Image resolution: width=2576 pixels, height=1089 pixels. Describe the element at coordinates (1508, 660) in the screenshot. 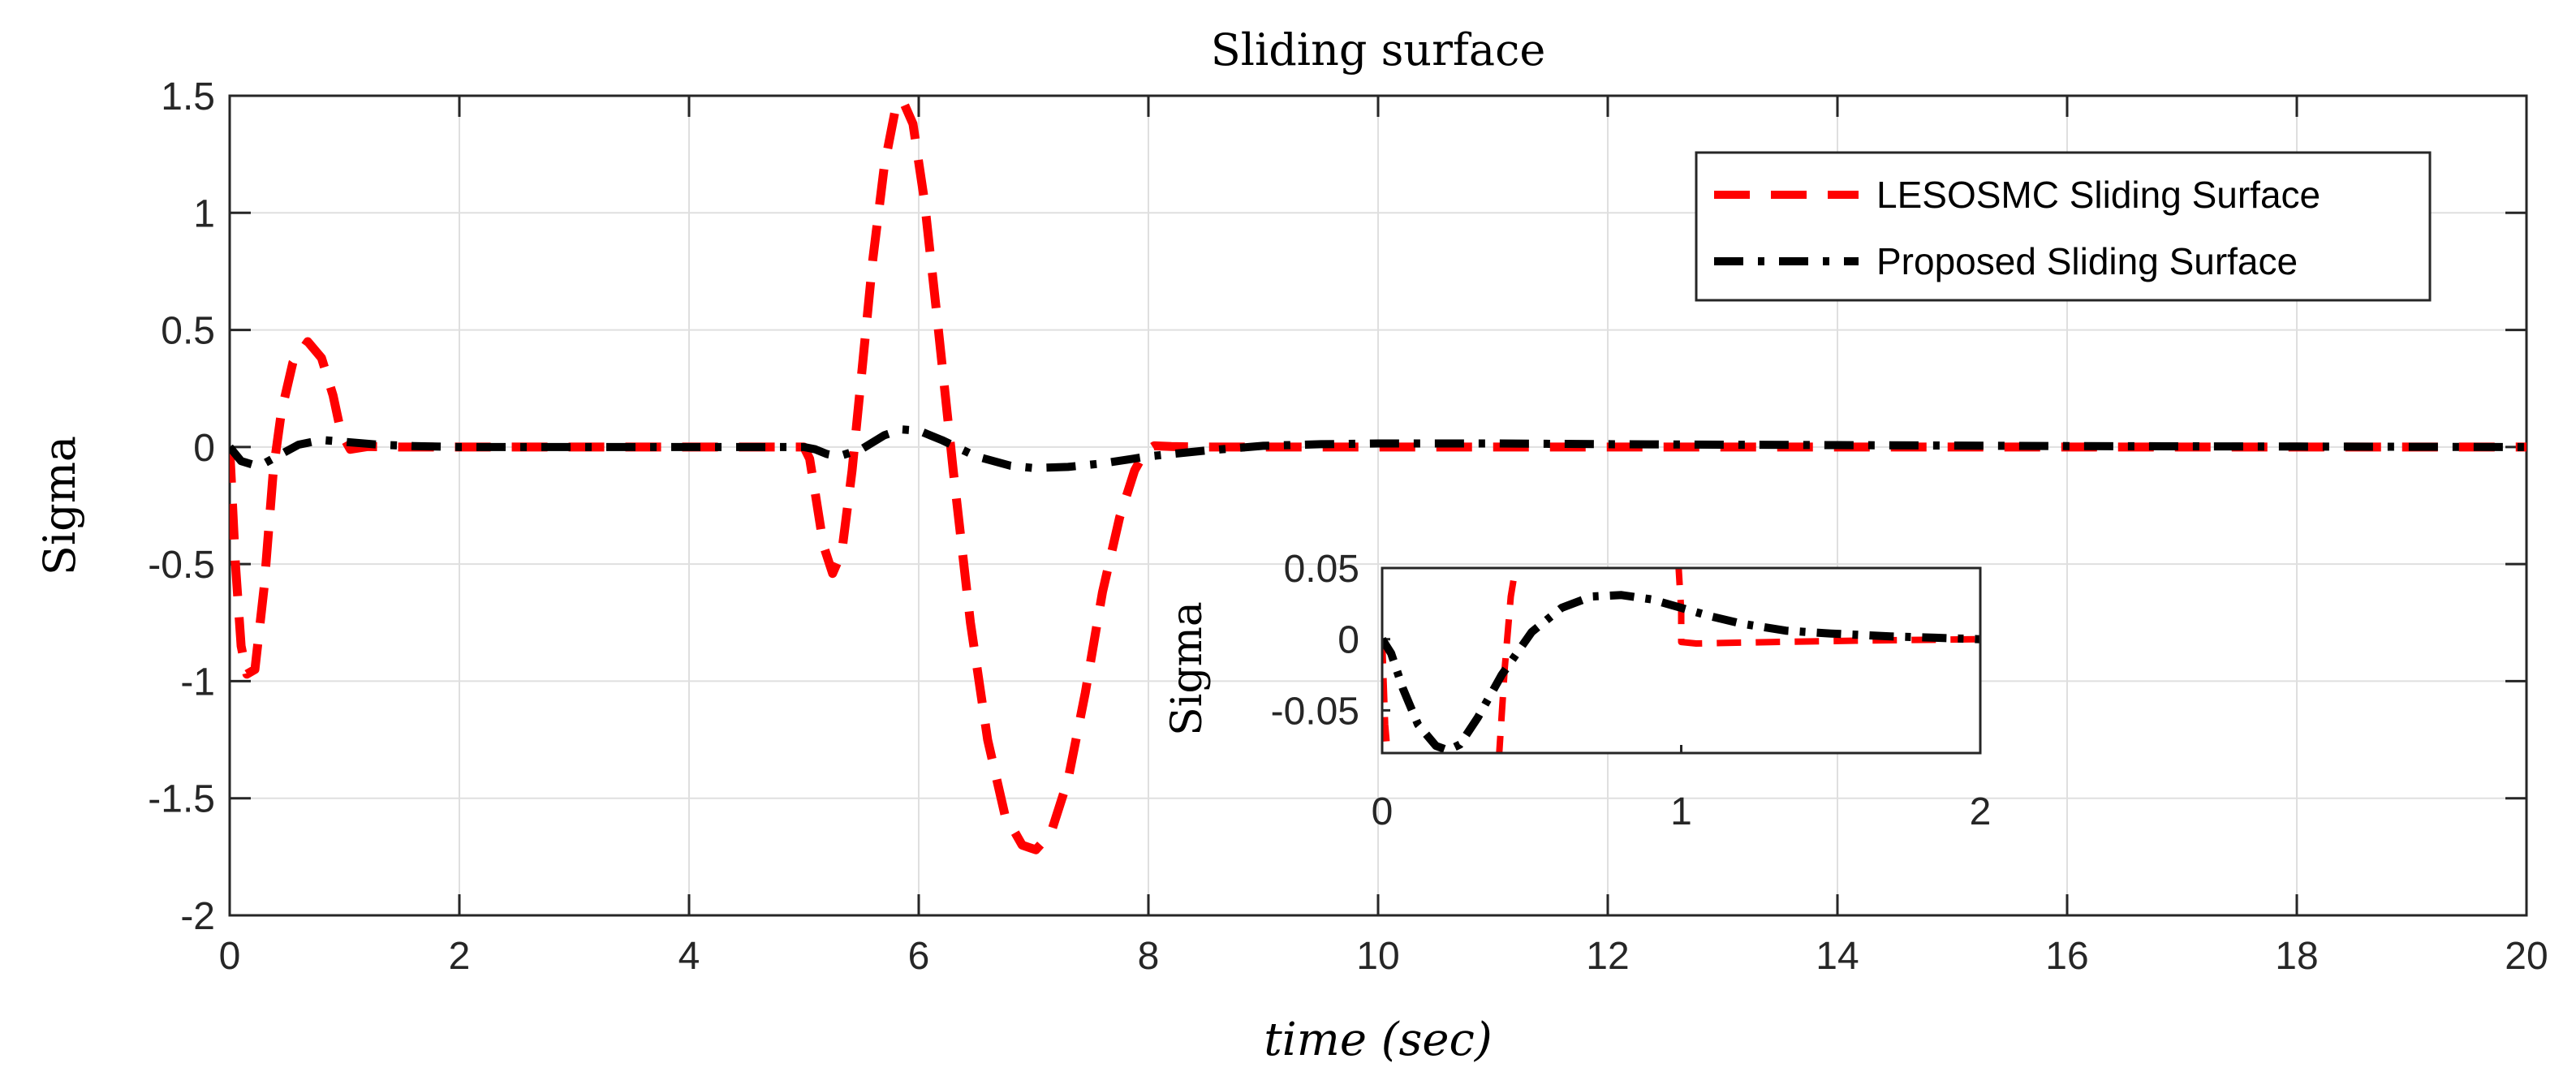

I see `inset-series-line-lesosmc` at that location.